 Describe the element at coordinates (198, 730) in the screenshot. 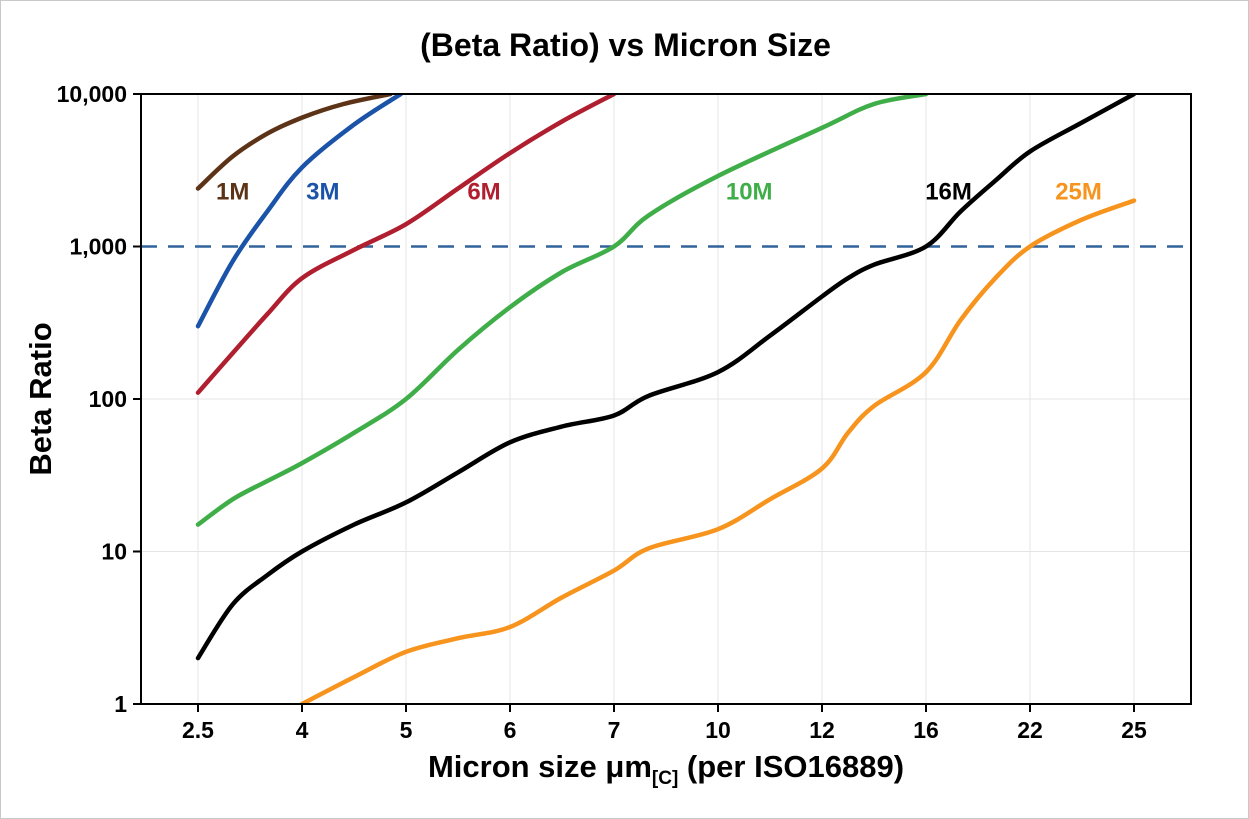

I see `x-tick-label-2.5: 2.5` at that location.